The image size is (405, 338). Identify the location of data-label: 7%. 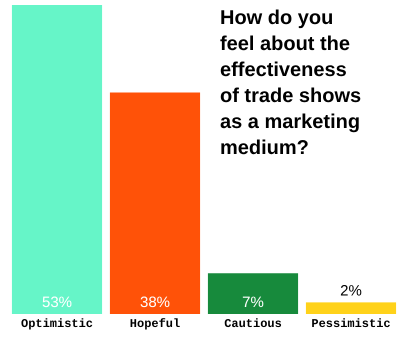
(253, 302).